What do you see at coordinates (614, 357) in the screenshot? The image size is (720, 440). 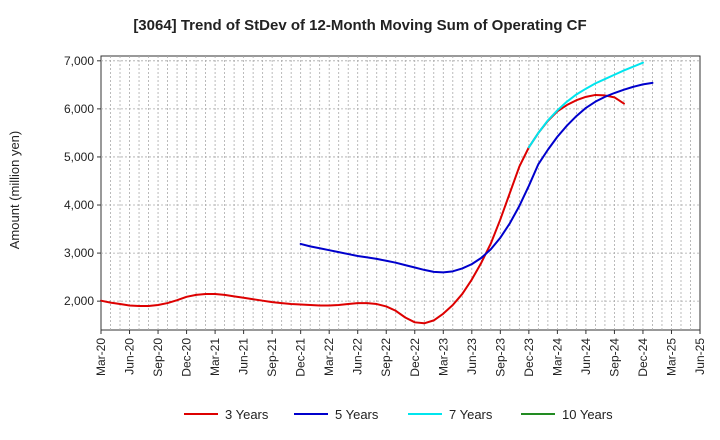 I see `x-tick-label: Sep-24` at bounding box center [614, 357].